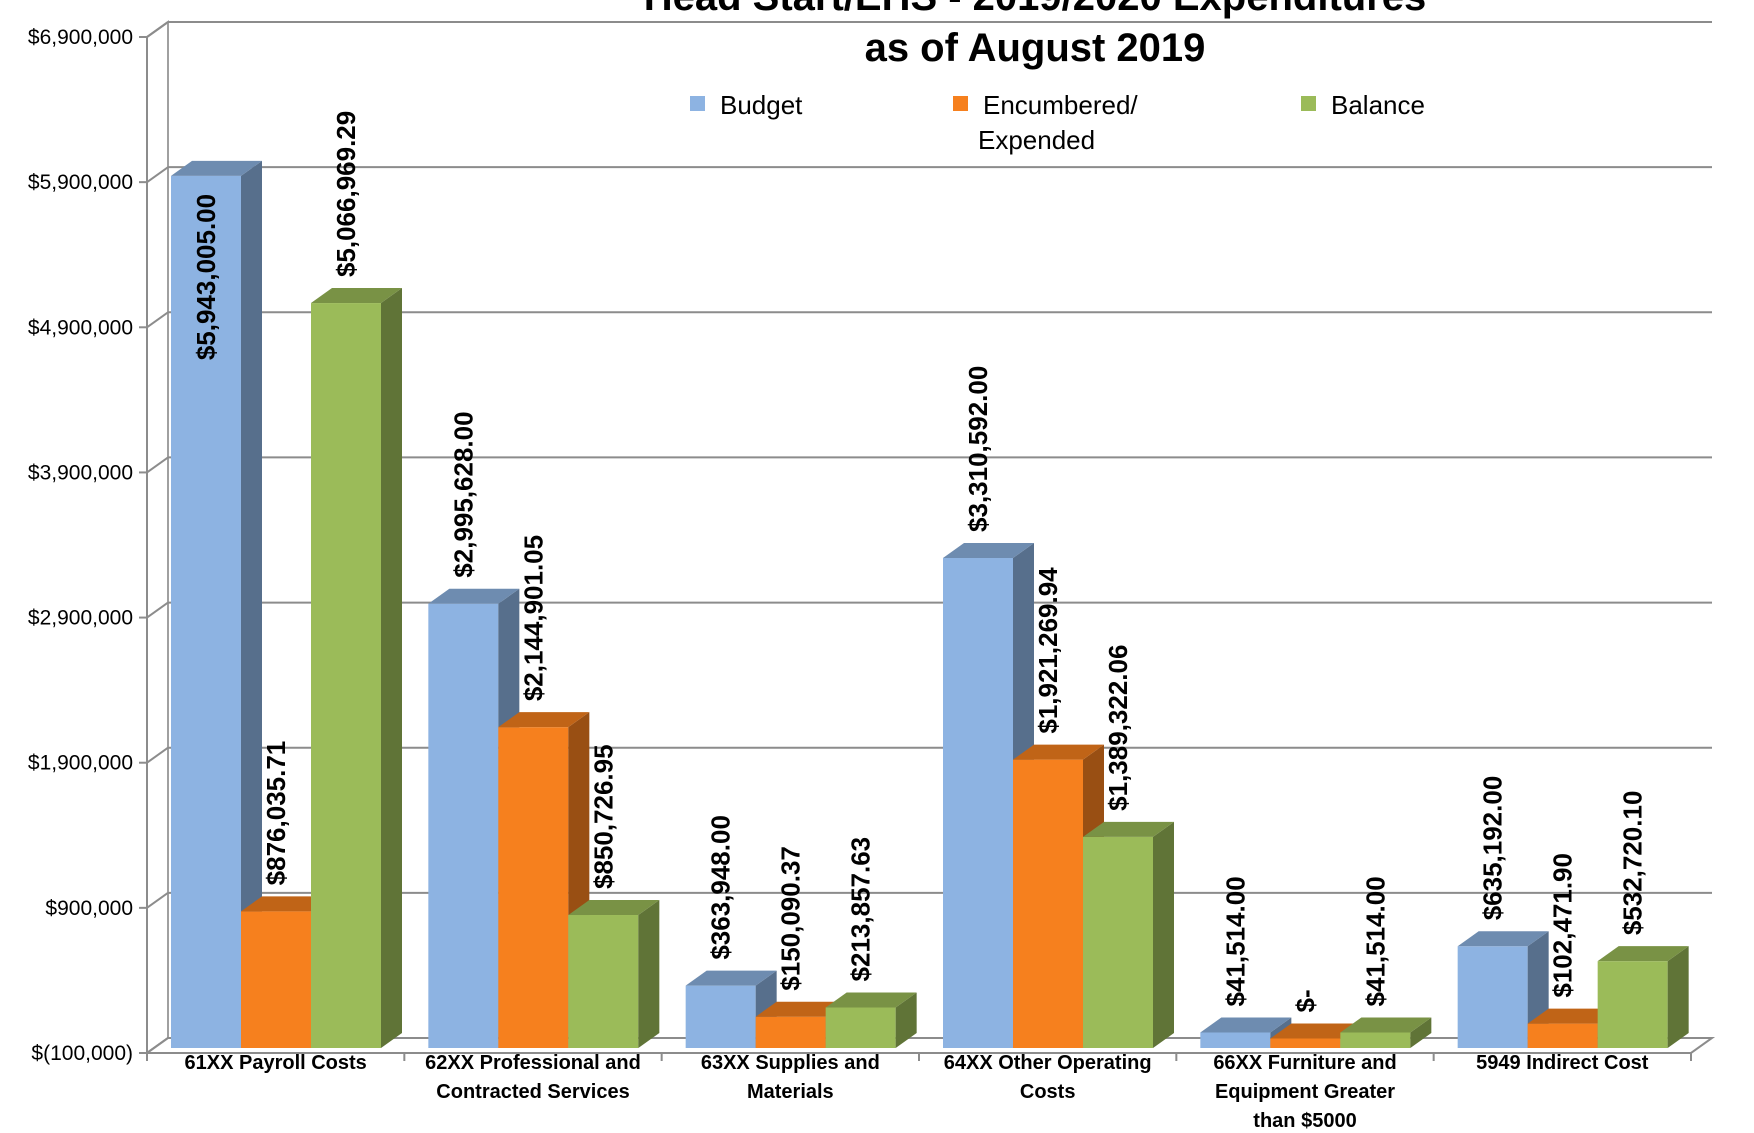 The width and height of the screenshot is (1754, 1133). I want to click on legend-label: Budget, so click(761, 105).